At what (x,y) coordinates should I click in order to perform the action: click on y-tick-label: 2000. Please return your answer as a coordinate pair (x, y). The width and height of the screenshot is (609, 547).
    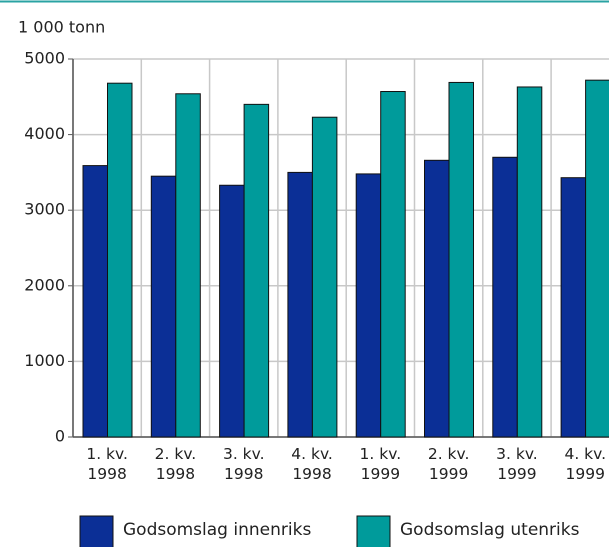
    Looking at the image, I should click on (44, 284).